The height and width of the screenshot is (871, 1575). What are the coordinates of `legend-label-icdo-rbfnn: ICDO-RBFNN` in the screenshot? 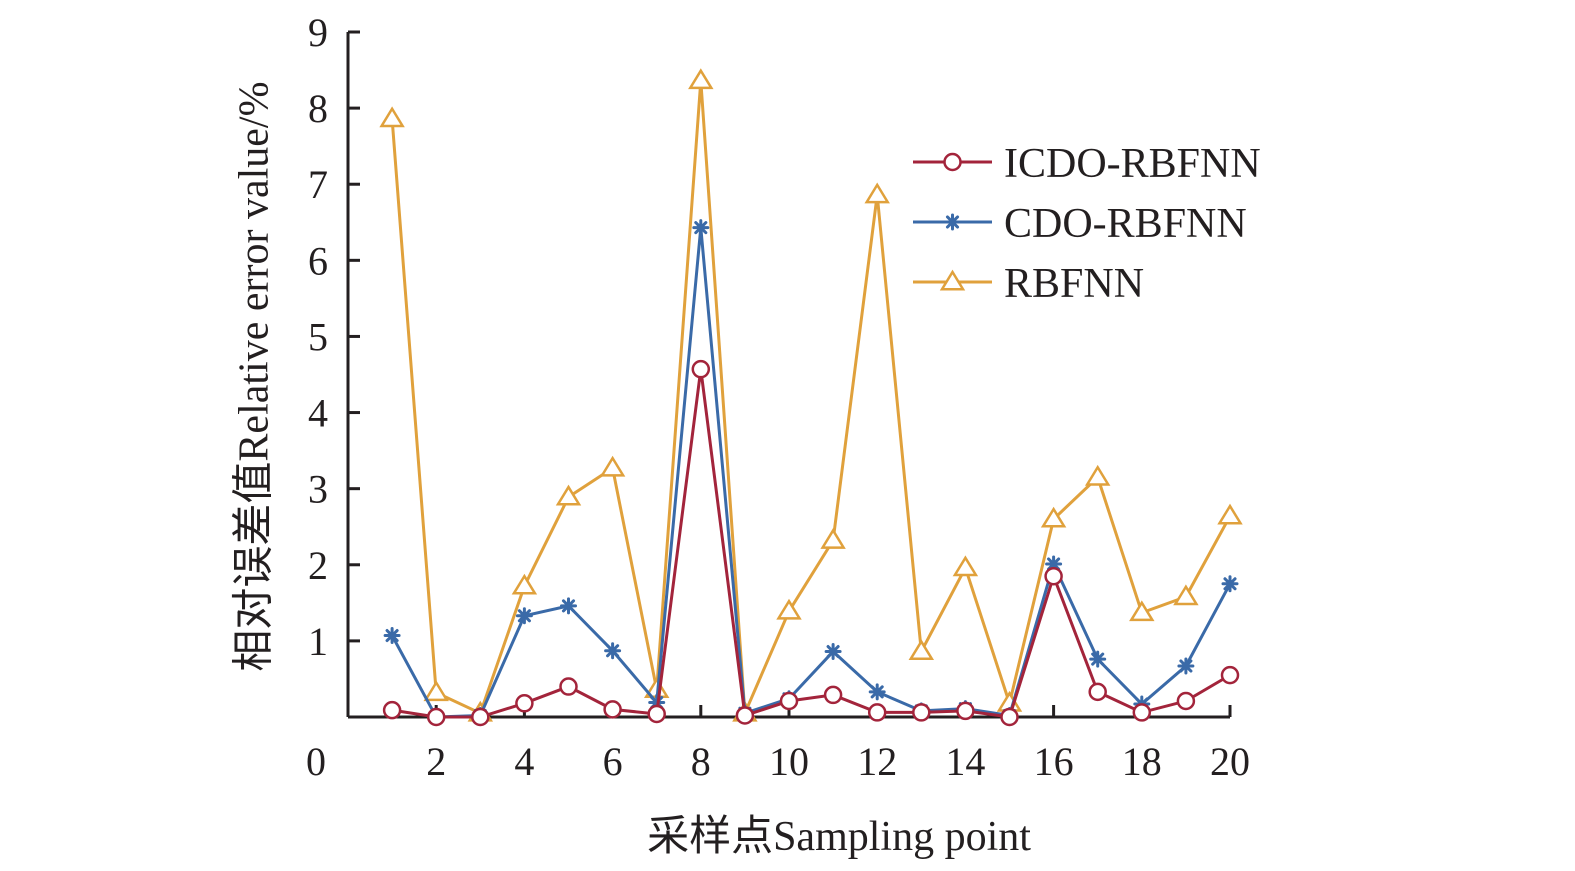 It's located at (1132, 164).